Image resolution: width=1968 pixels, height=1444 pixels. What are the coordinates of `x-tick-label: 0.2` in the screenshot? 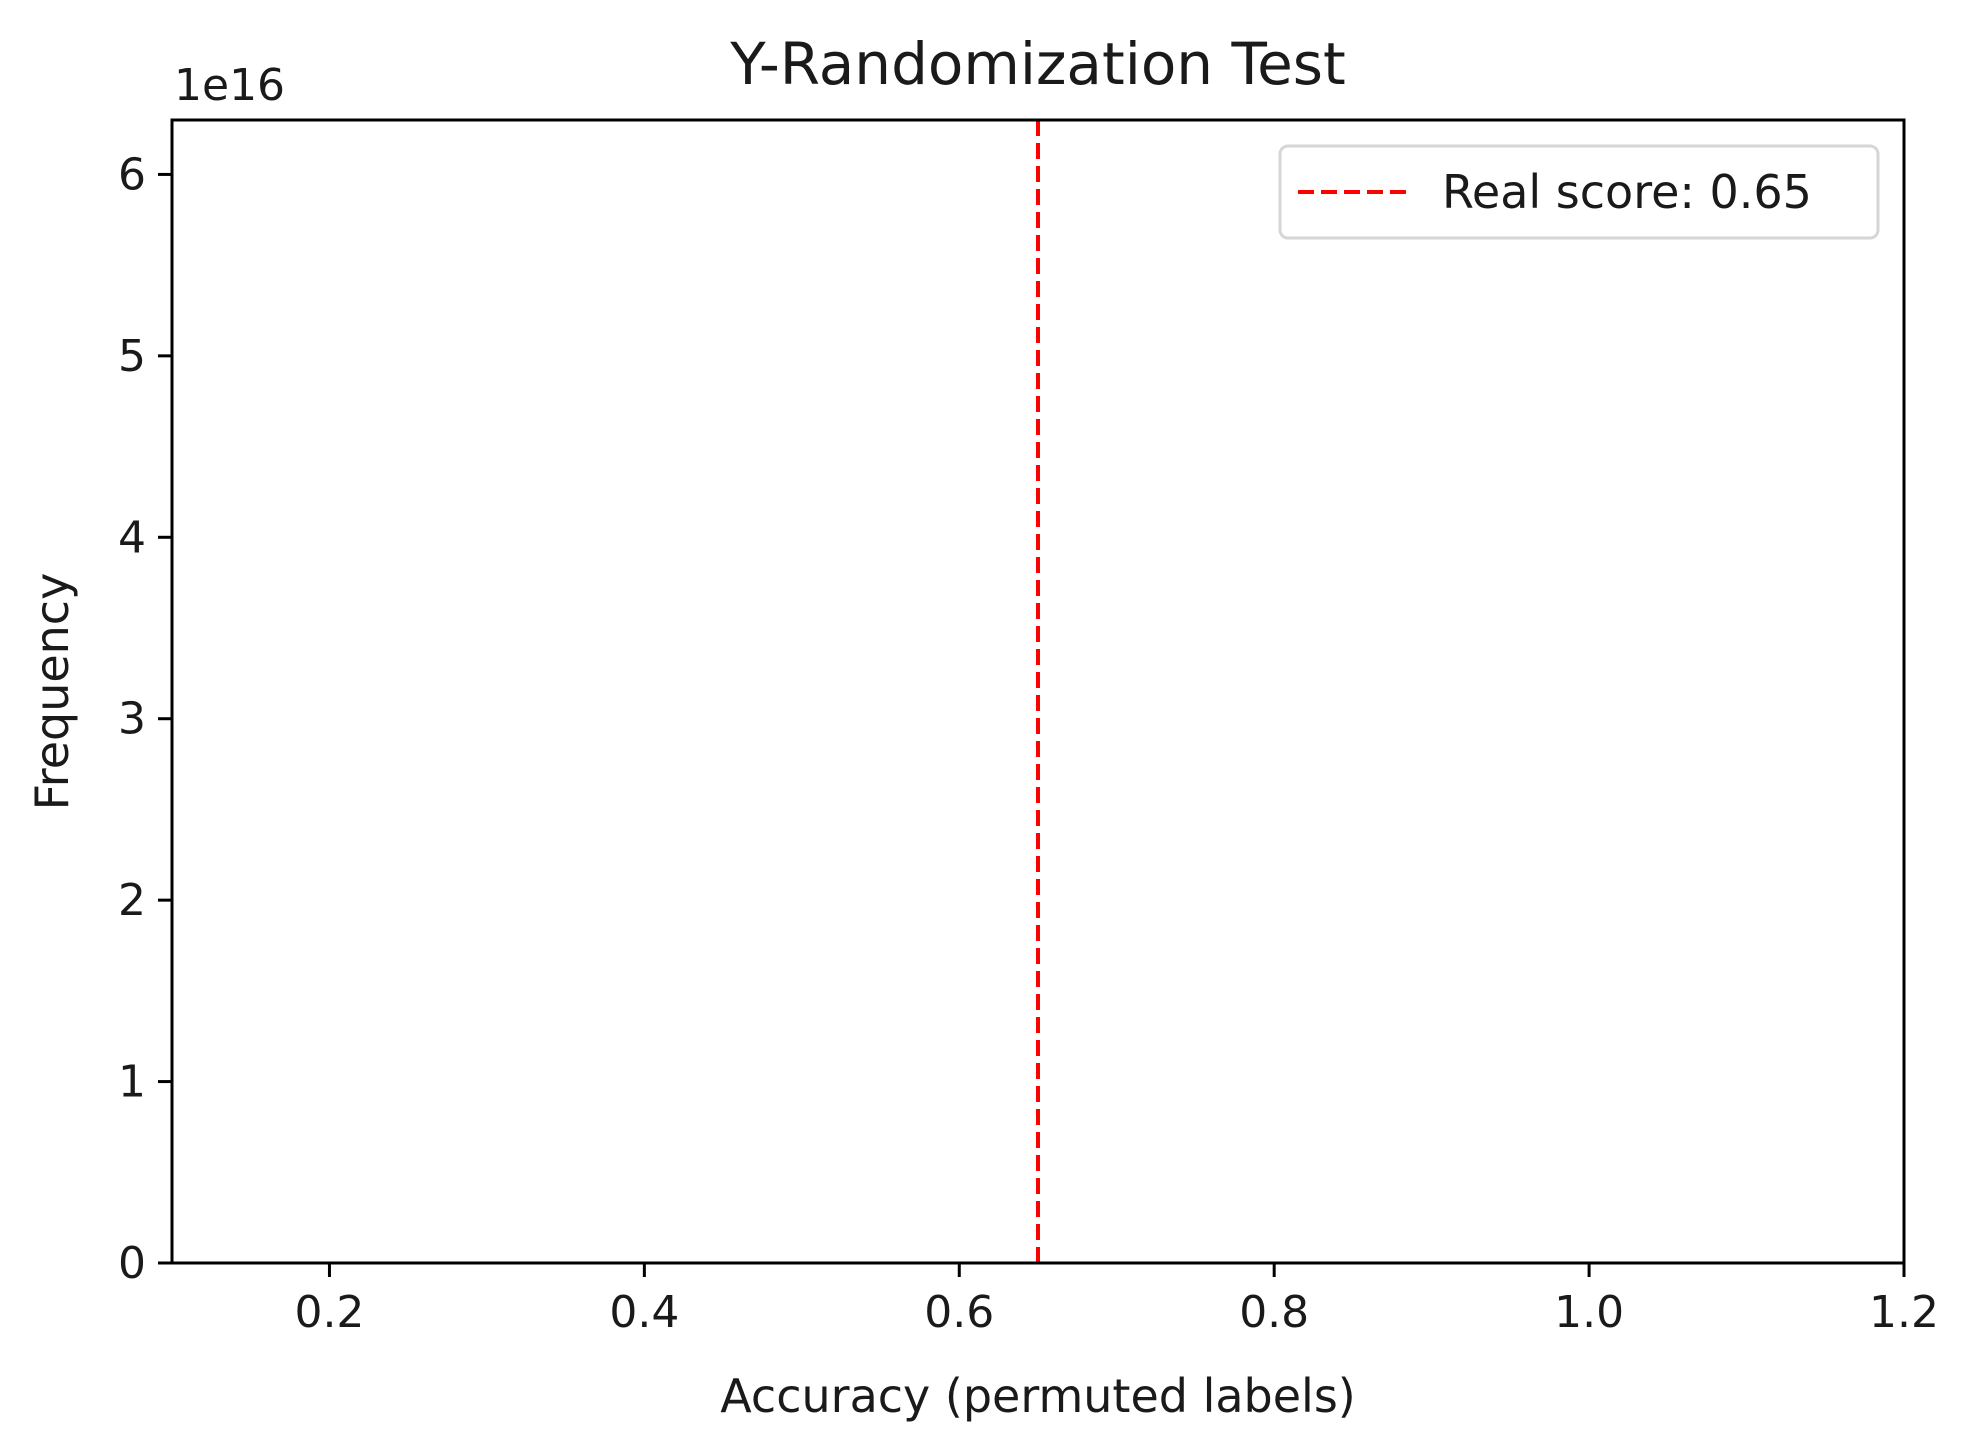 It's located at (329, 1312).